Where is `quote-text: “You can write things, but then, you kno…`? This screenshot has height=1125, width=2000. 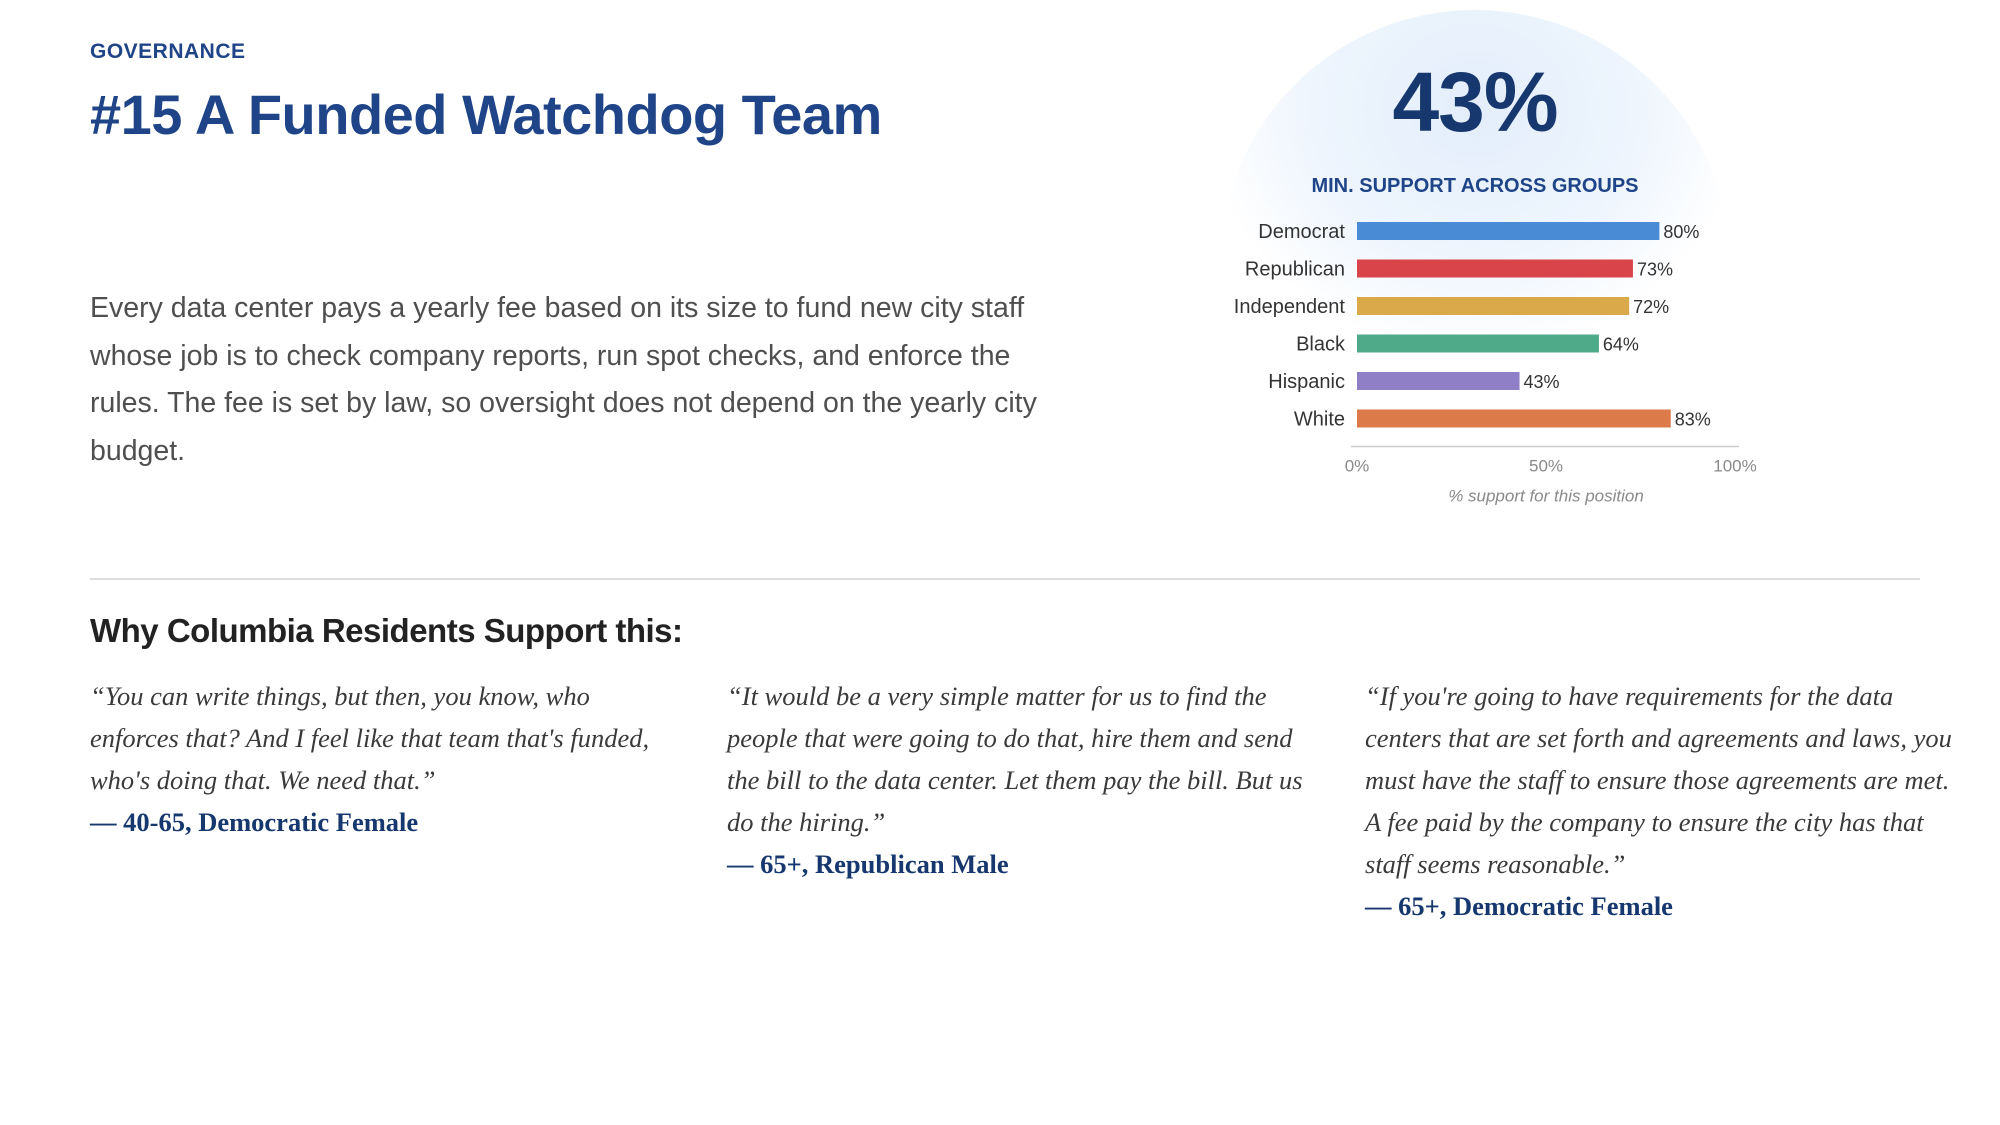 quote-text: “You can write things, but then, you kno… is located at coordinates (370, 738).